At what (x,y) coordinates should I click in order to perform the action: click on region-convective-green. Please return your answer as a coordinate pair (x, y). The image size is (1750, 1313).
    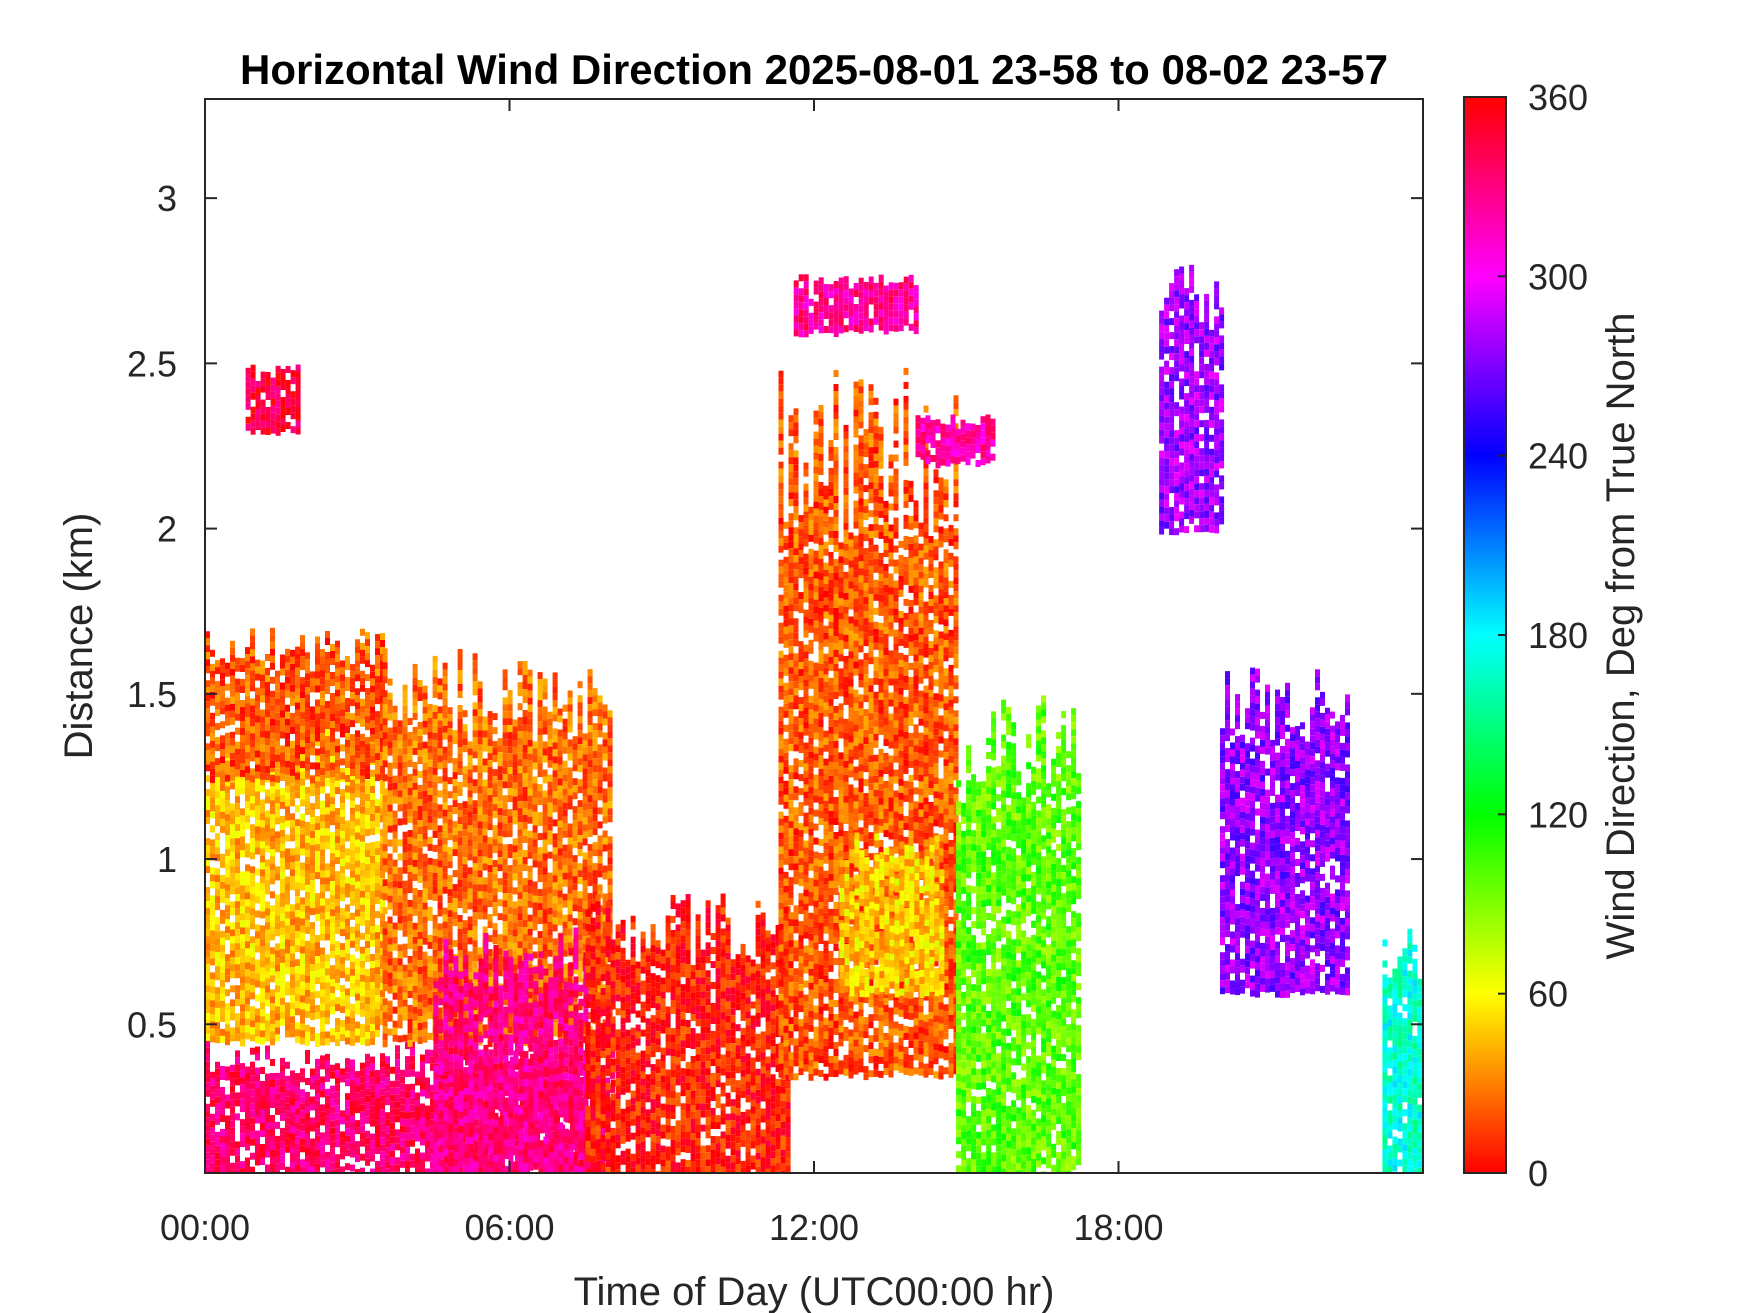
    Looking at the image, I should click on (1019, 934).